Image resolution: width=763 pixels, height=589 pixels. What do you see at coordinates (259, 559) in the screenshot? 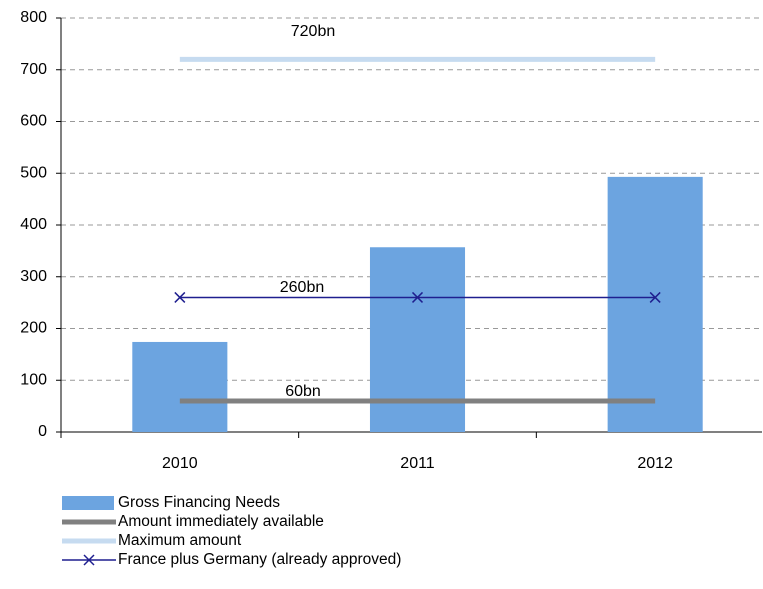
I see `legend-label: France plus Germany (already approved)` at bounding box center [259, 559].